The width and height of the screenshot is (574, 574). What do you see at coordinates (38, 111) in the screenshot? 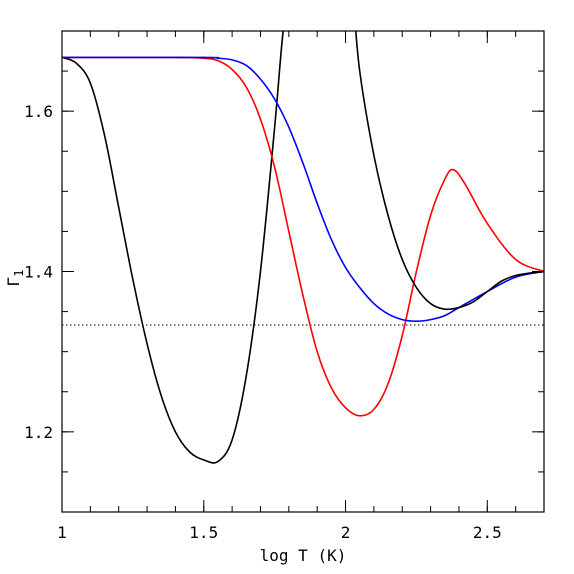
I see `y-tick-label: 1.6` at bounding box center [38, 111].